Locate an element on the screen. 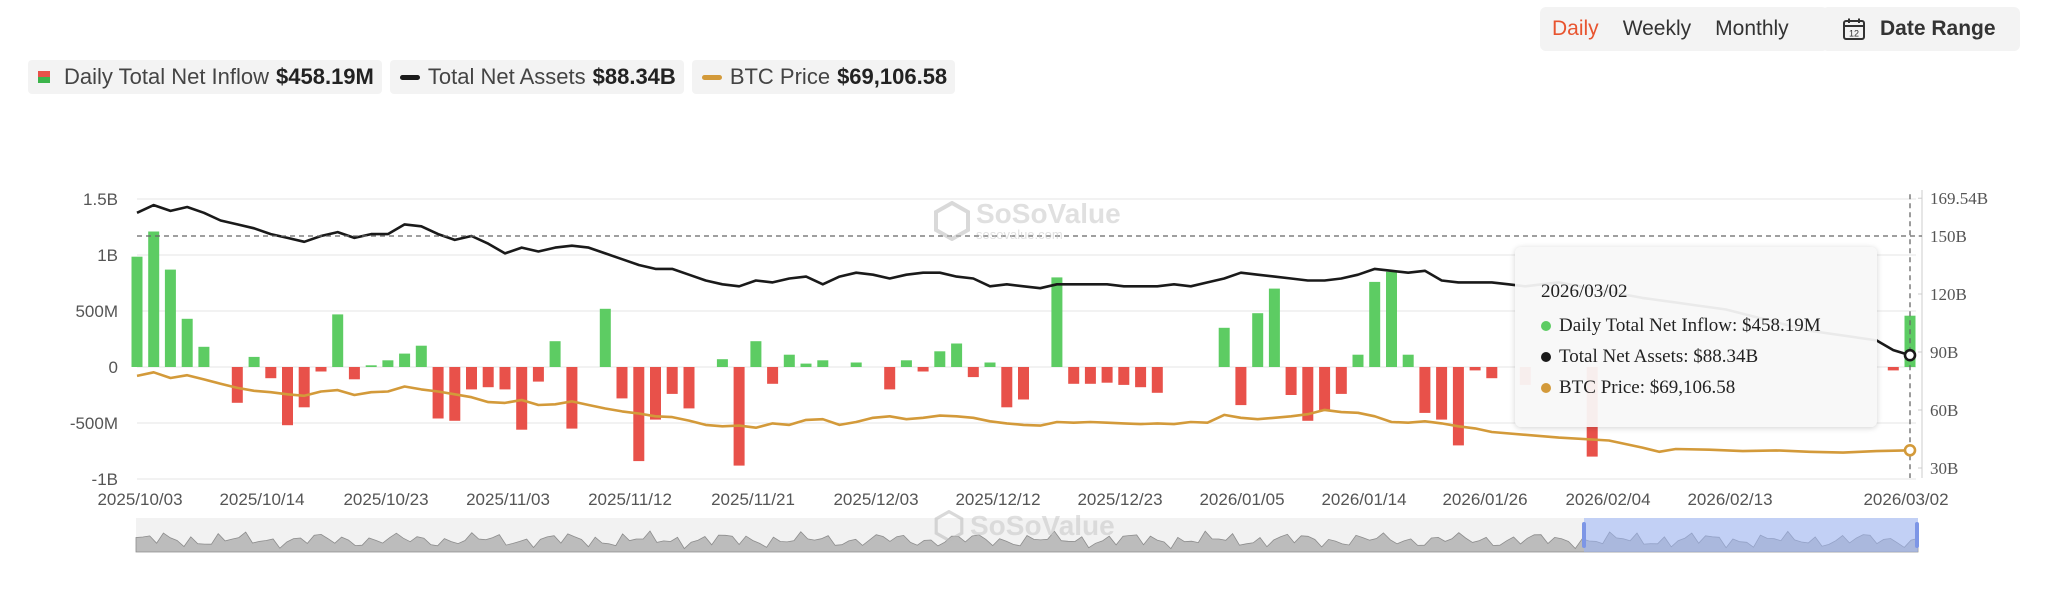 Image resolution: width=2048 pixels, height=615 pixels. x-tick-label: 2026/03/02 is located at coordinates (1905, 499).